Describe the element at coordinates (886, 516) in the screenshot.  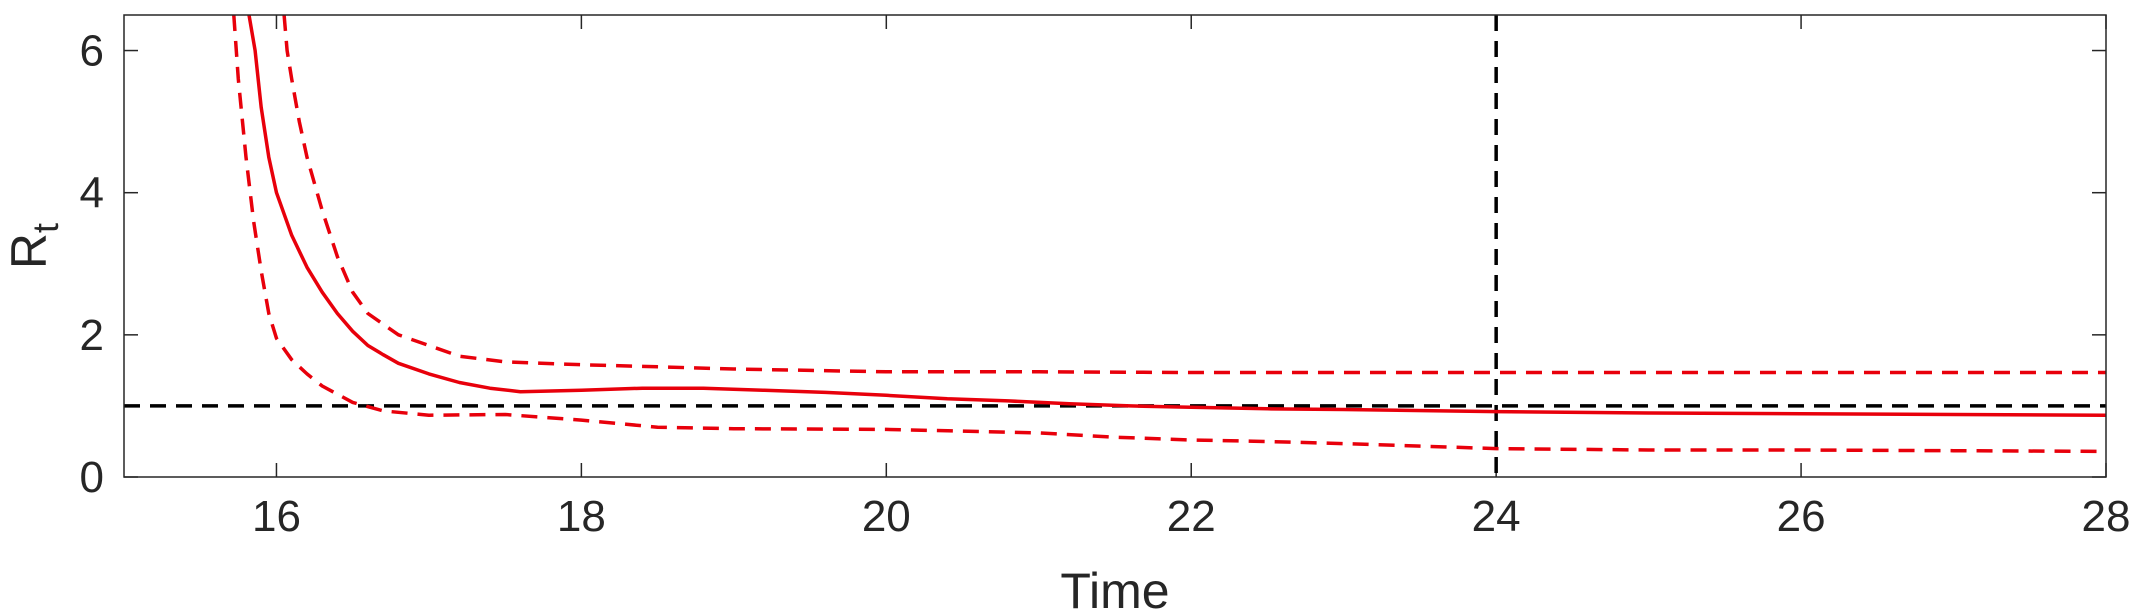
I see `x-tick-label: 20` at that location.